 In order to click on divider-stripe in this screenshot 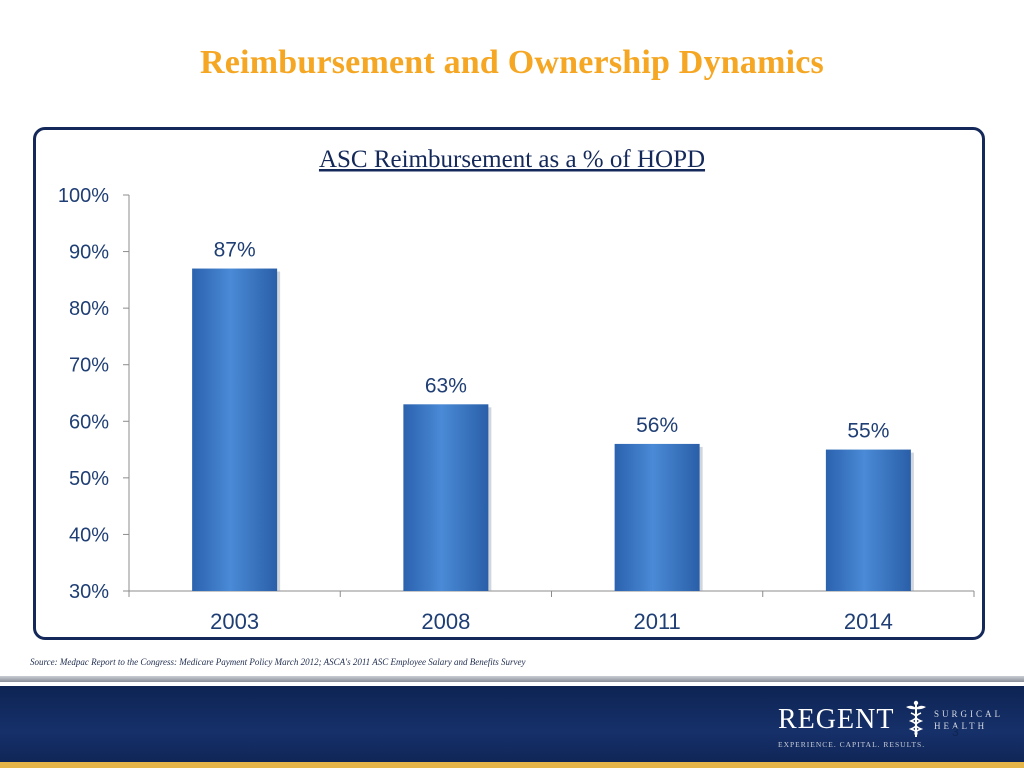, I will do `click(512, 679)`.